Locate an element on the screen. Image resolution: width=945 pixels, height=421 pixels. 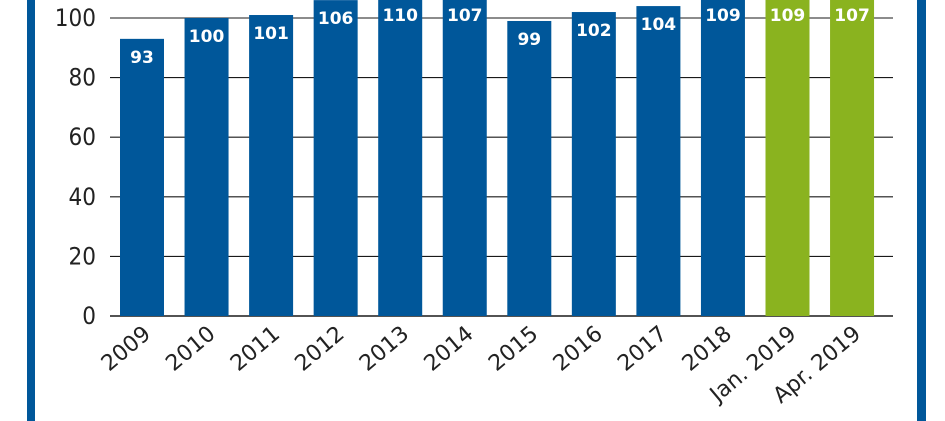
y-tick-label: 60 is located at coordinates (82, 137).